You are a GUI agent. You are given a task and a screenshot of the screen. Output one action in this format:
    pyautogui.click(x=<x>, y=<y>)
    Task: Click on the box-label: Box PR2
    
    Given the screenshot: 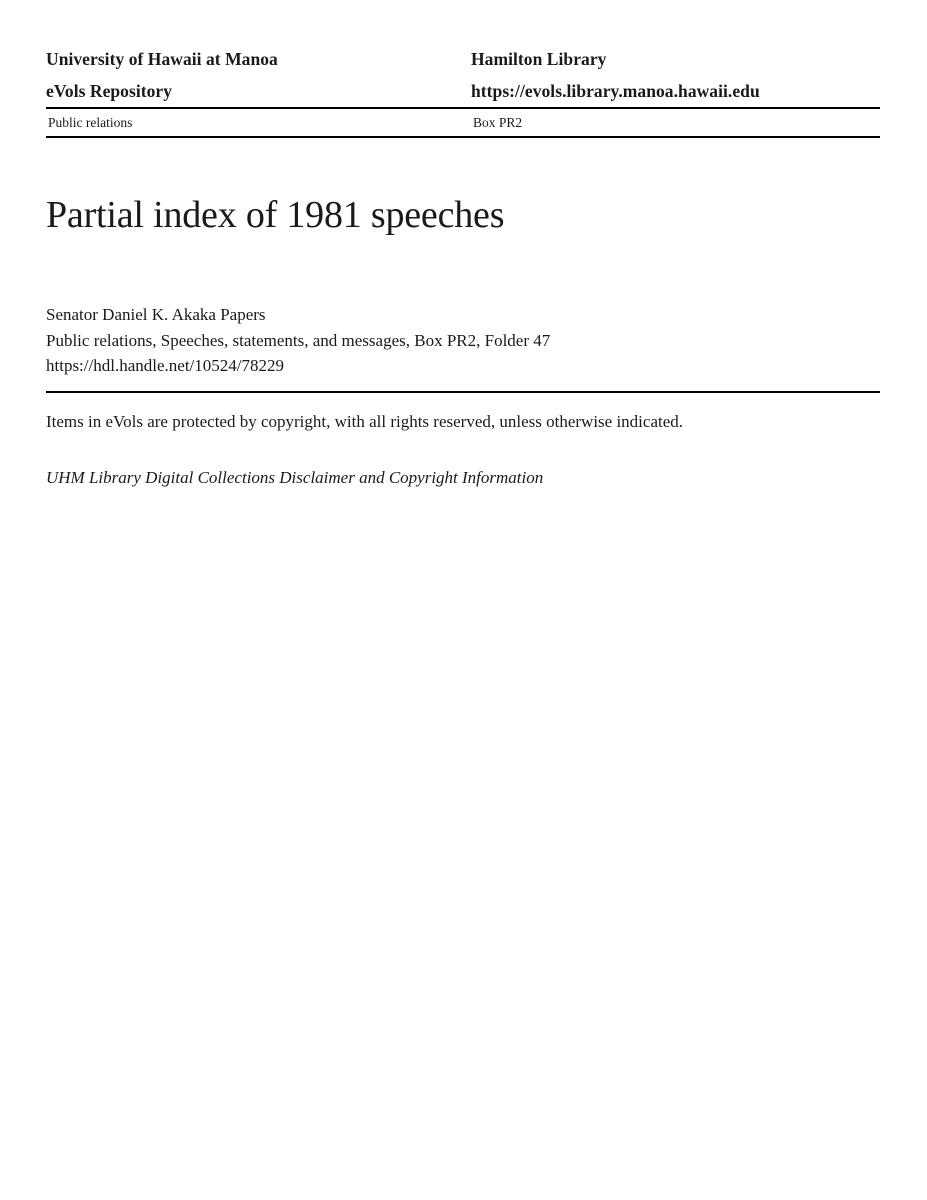 What is the action you would take?
    pyautogui.click(x=498, y=122)
    